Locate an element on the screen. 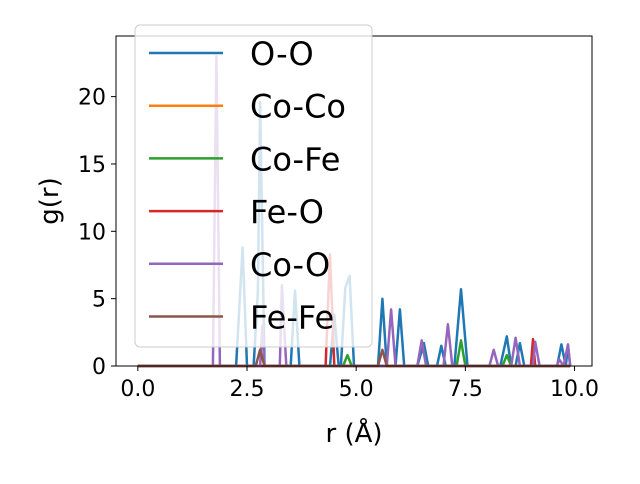 The height and width of the screenshot is (484, 640). y-tick-label: 10 is located at coordinates (92, 232).